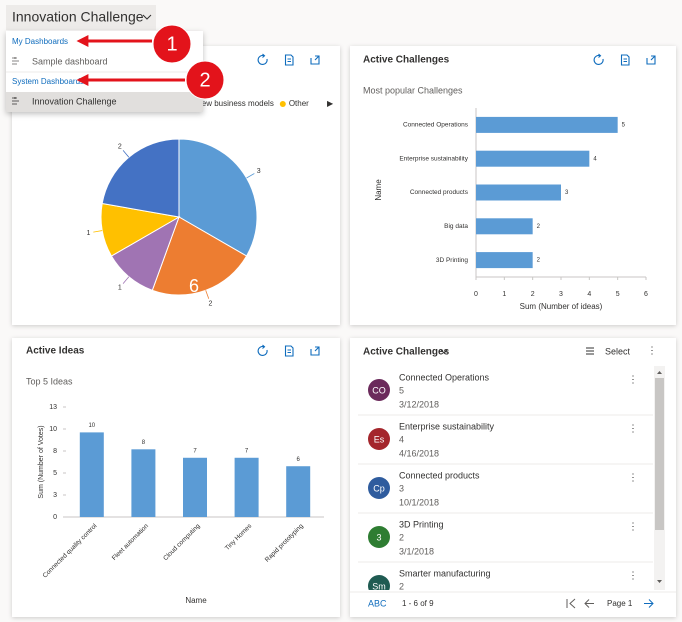 This screenshot has height=622, width=682. I want to click on y-tick-label: 3D Printing, so click(452, 260).